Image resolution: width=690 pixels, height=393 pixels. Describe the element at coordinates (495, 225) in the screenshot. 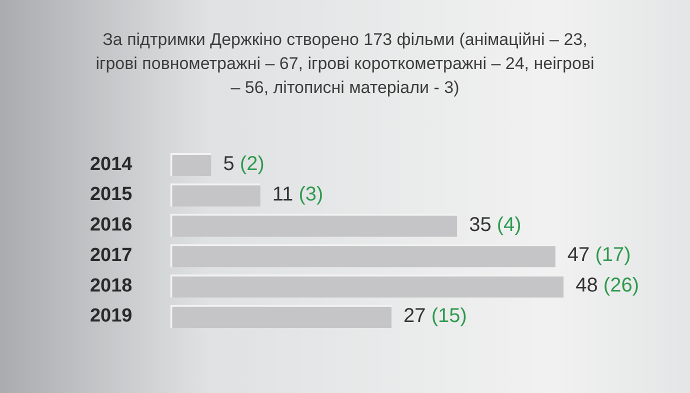

I see `data-label: 35 (4)` at that location.